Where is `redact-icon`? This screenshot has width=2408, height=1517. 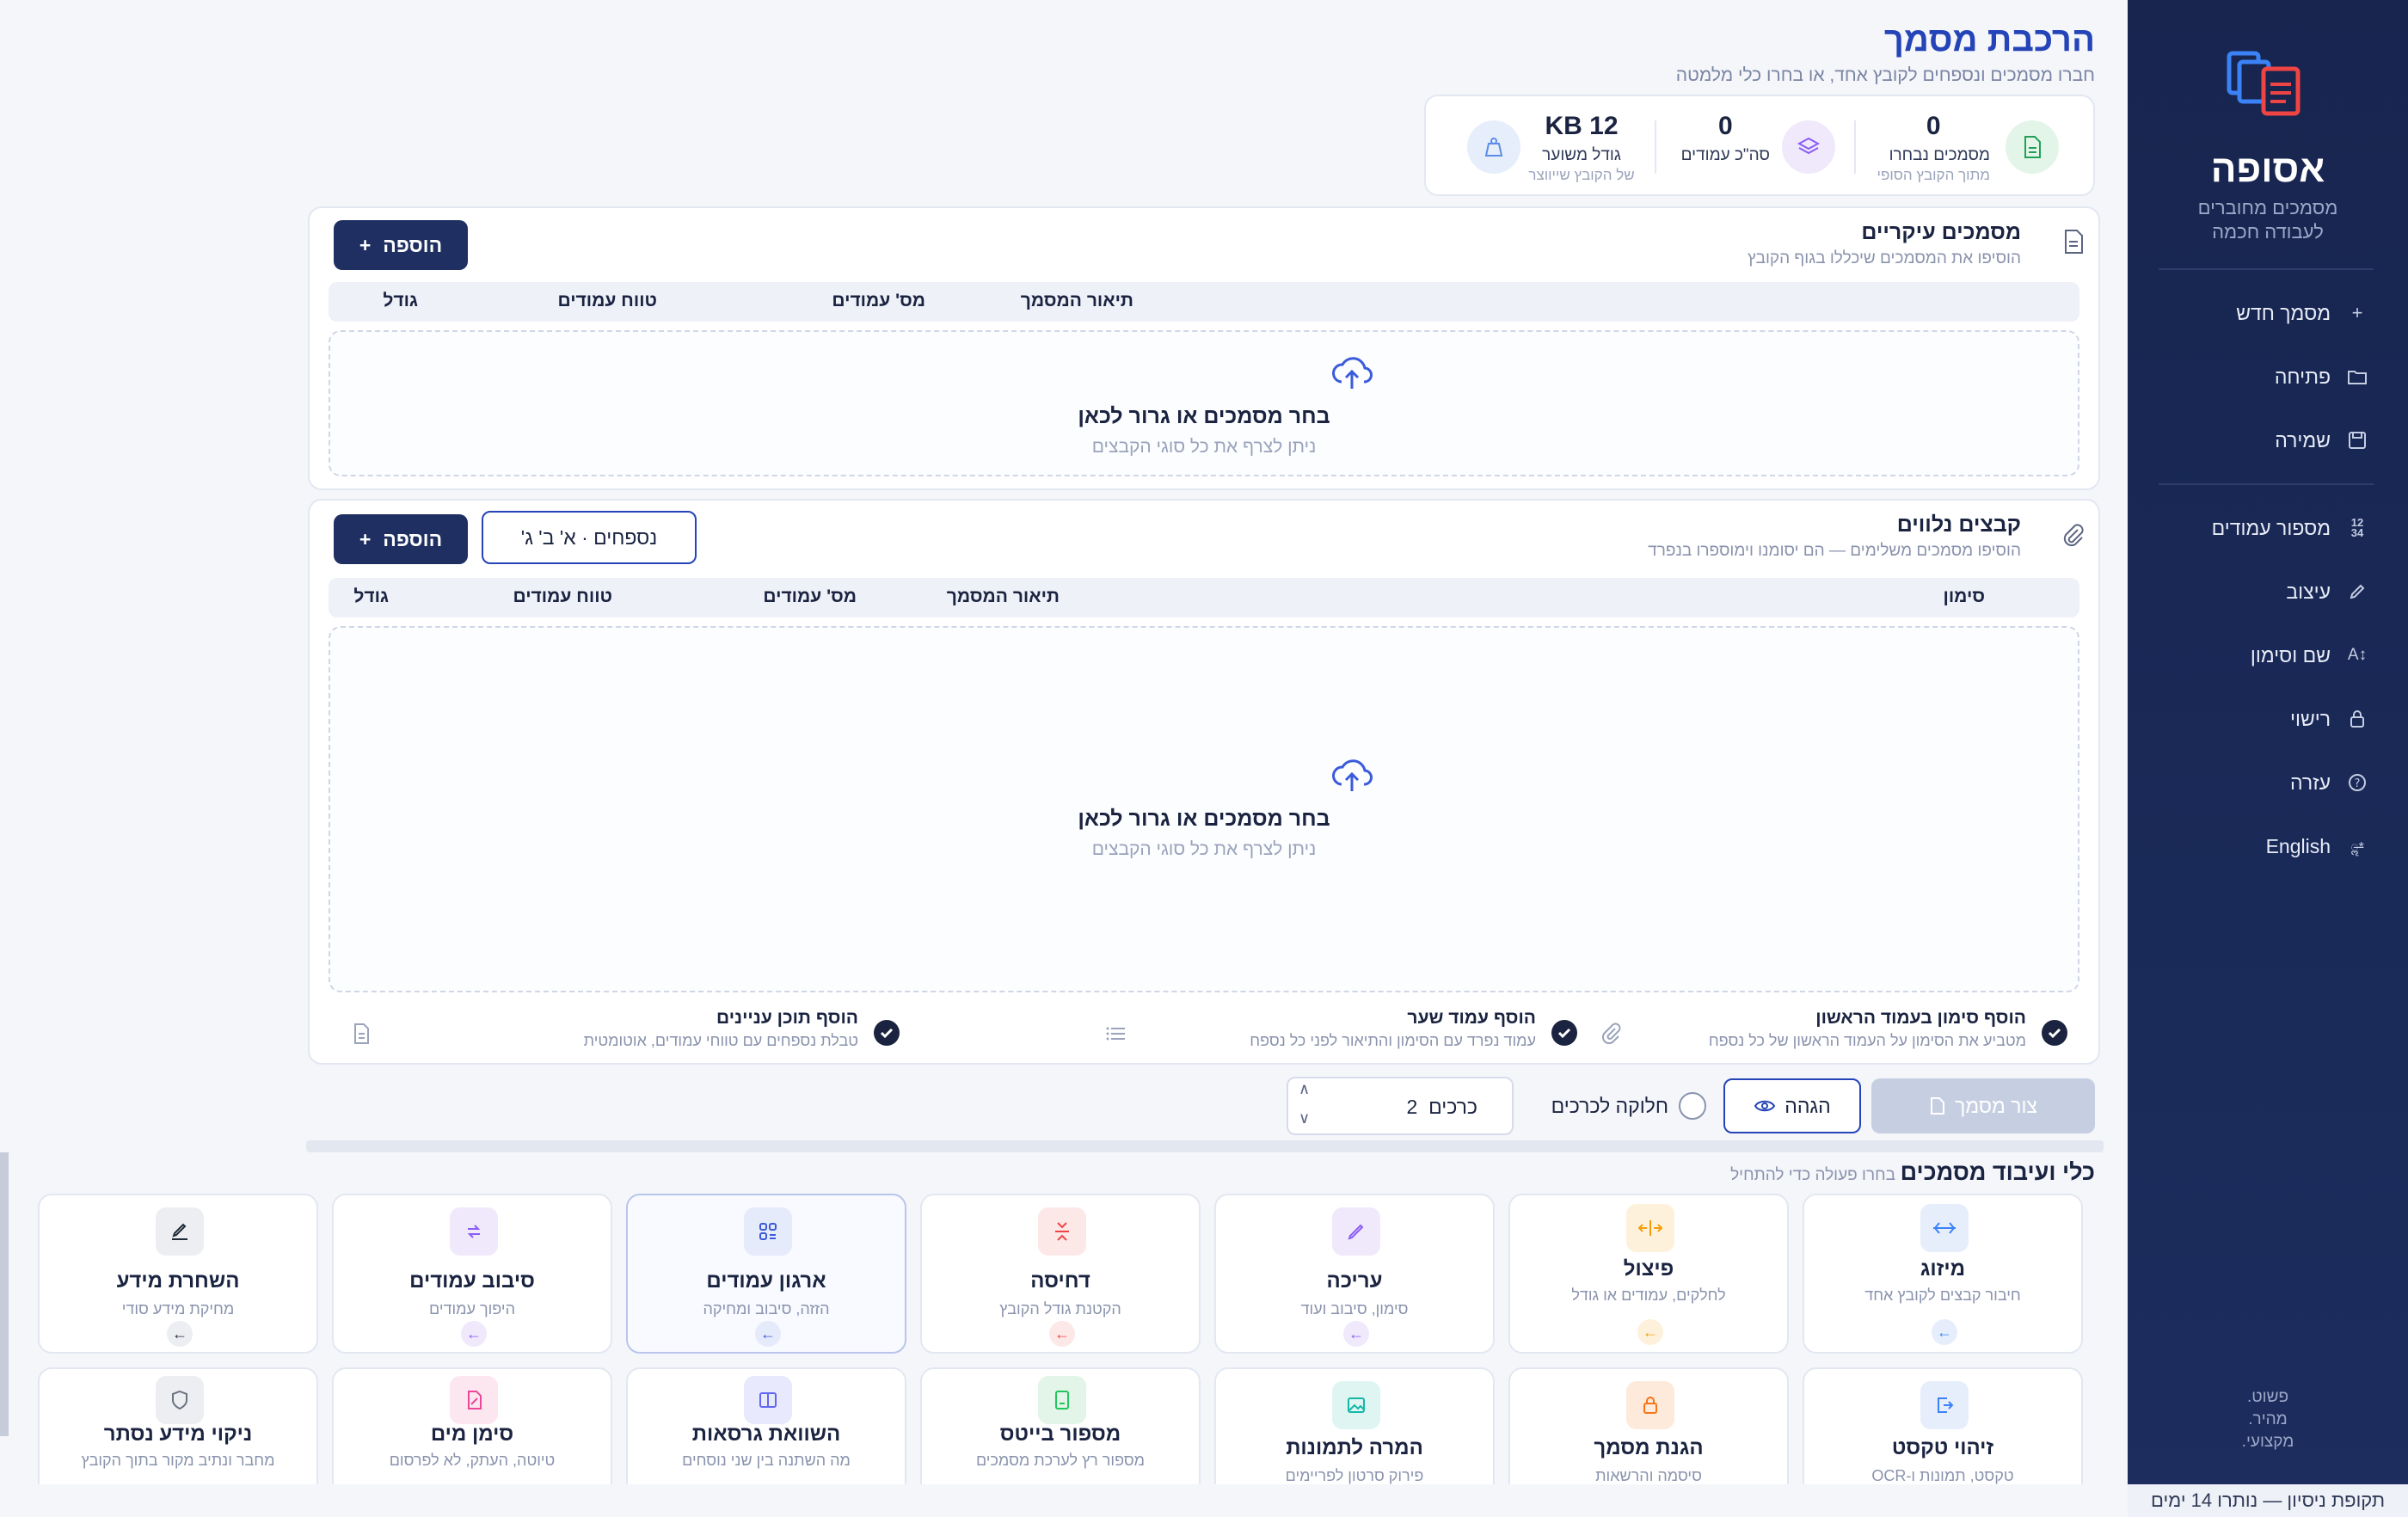 redact-icon is located at coordinates (180, 1231).